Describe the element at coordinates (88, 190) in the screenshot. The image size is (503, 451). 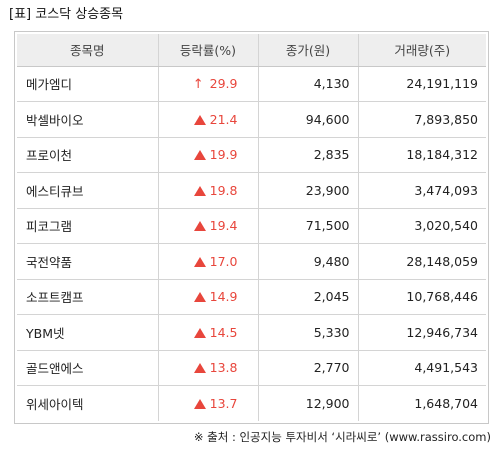
I see `stock-name-cell: 에스티큐브` at that location.